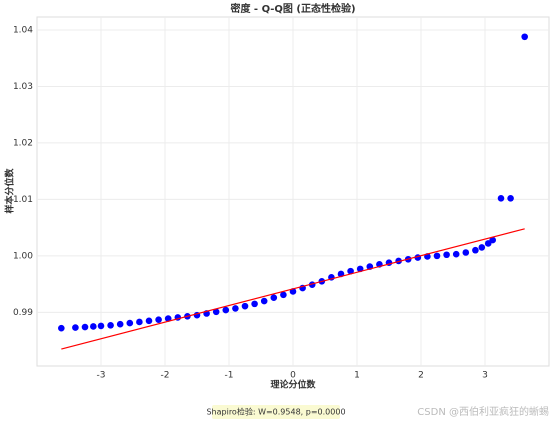 The height and width of the screenshot is (428, 553). Describe the element at coordinates (165, 376) in the screenshot. I see `x-tick-label: -2` at that location.